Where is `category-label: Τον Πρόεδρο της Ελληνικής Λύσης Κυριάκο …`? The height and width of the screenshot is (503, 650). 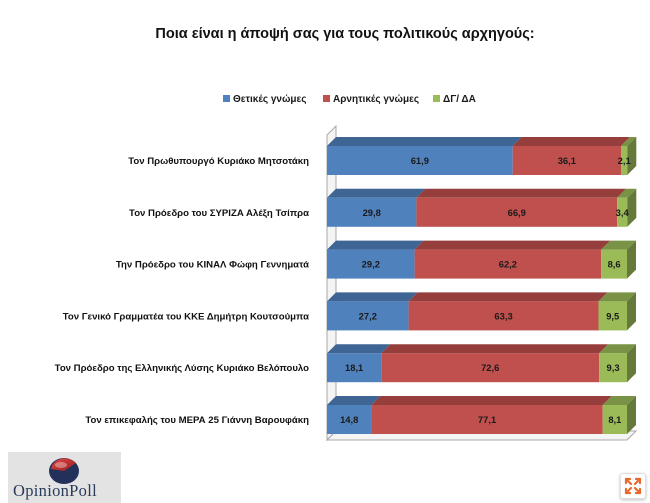 category-label: Τον Πρόεδρο της Ελληνικής Λύσης Κυριάκο … is located at coordinates (182, 368).